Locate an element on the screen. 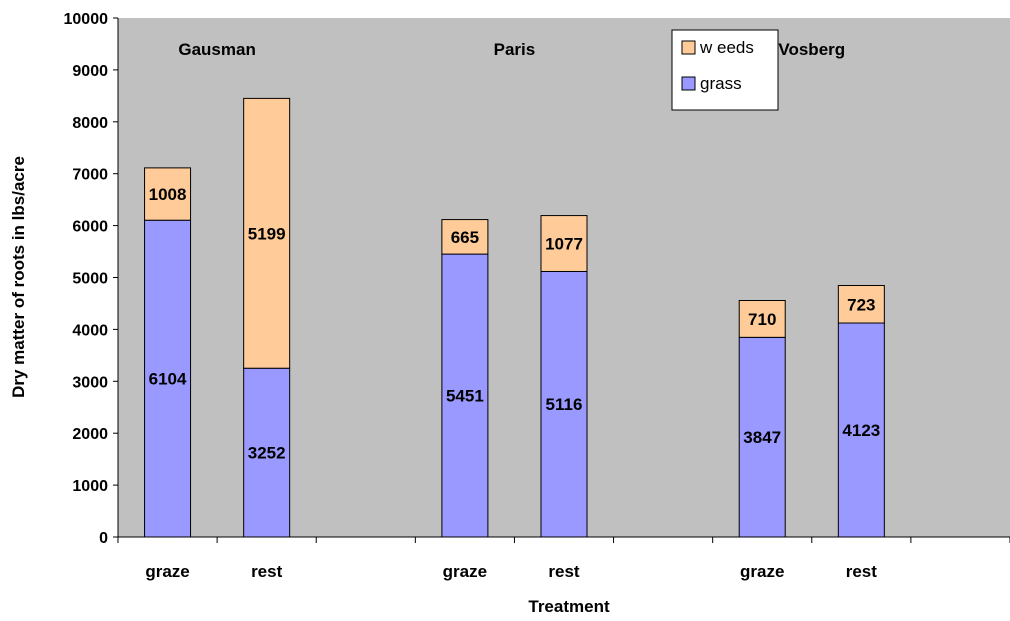 This screenshot has width=1010, height=621. y-tick-label: 9000 is located at coordinates (90, 71).